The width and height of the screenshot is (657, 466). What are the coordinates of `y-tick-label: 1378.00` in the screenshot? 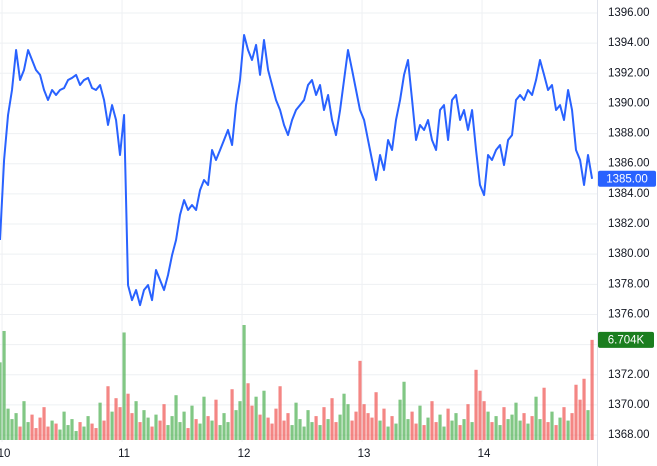 It's located at (629, 284).